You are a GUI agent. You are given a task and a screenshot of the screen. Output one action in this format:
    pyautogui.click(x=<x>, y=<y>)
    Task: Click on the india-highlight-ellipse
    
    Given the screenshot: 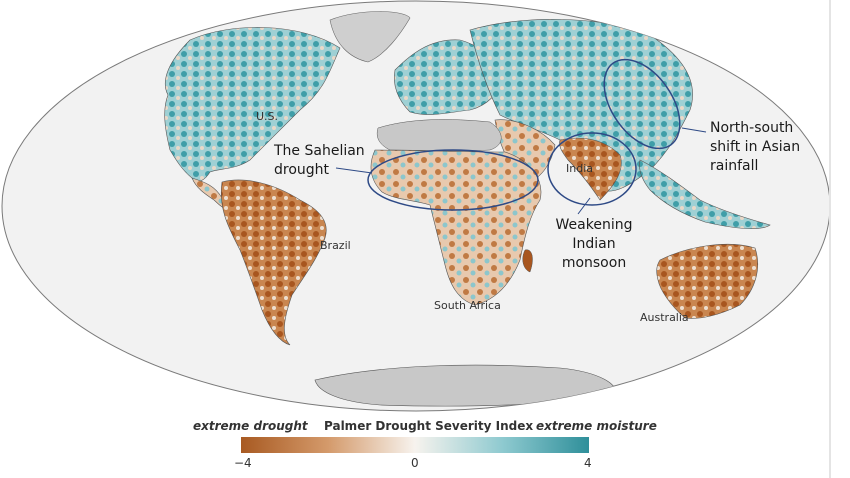 What is the action you would take?
    pyautogui.click(x=592, y=169)
    